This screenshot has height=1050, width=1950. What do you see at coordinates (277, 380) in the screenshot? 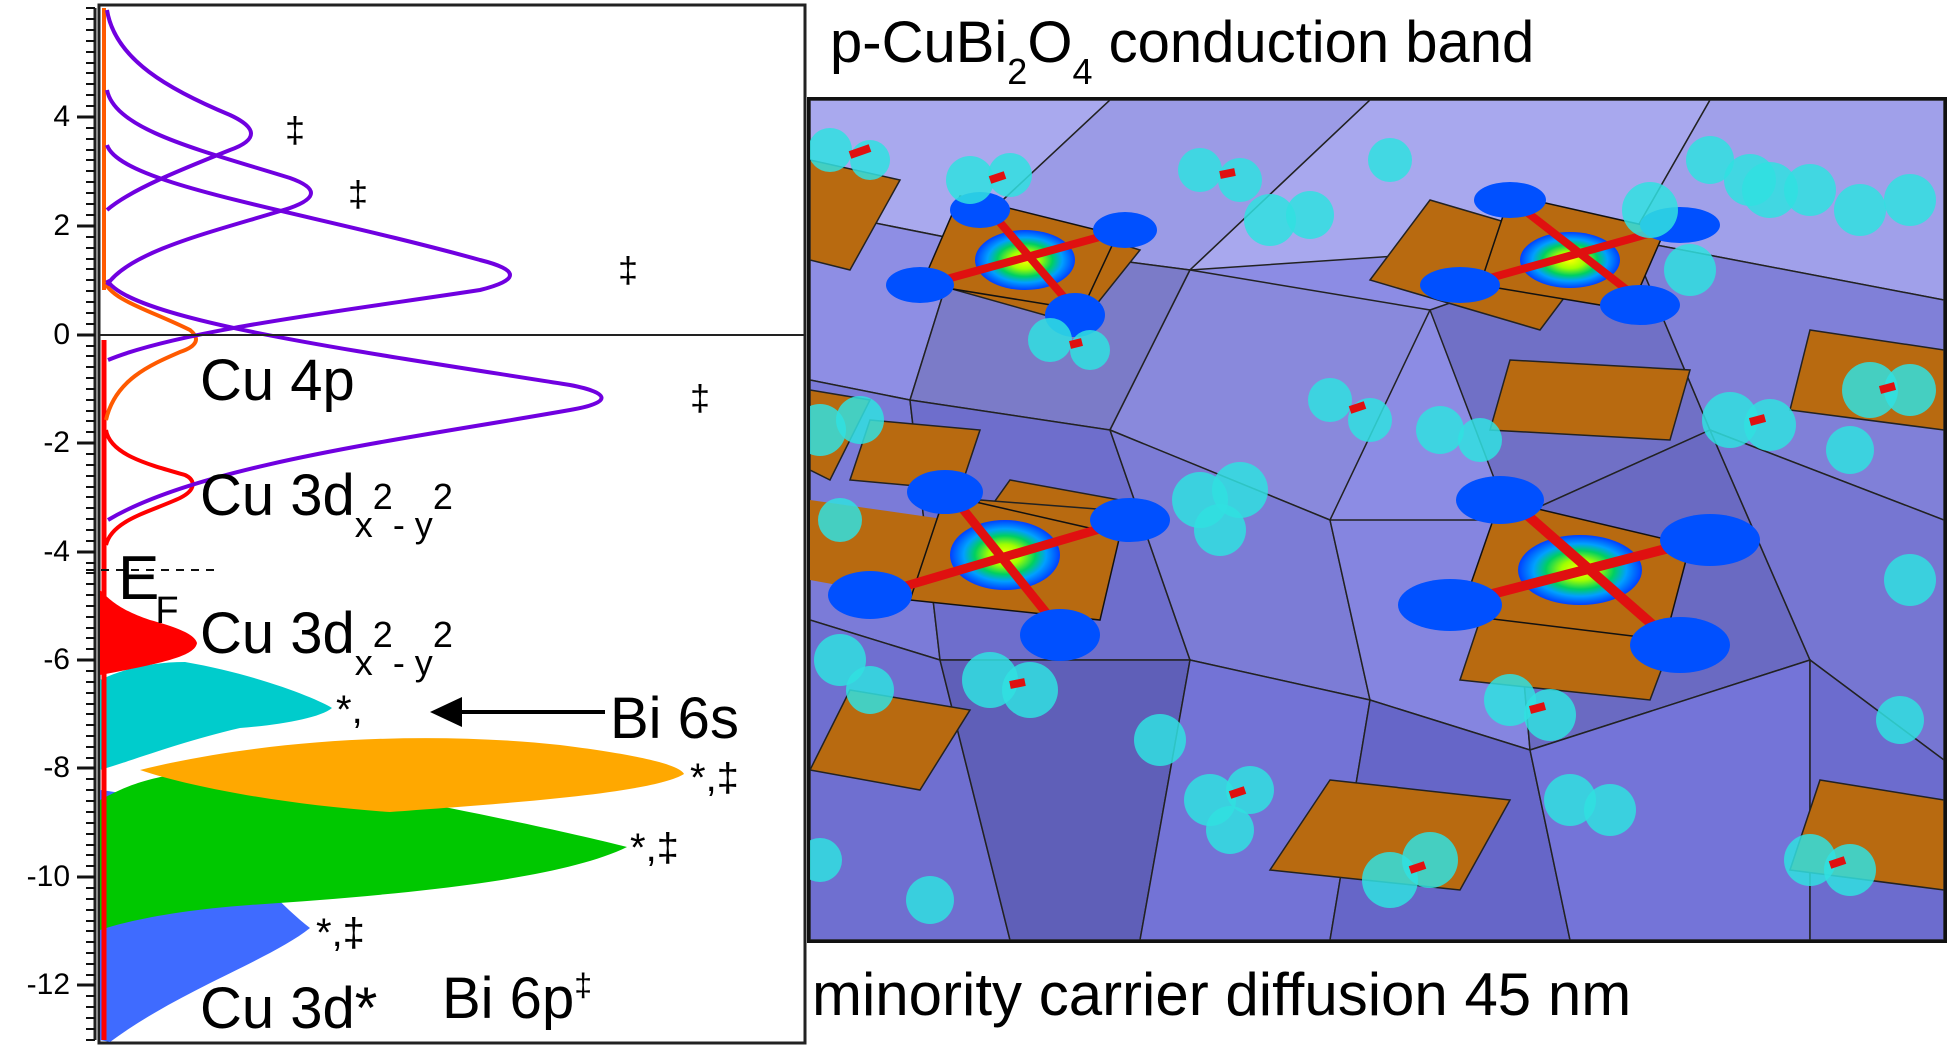
I see `label-cu4p: Cu 4p` at bounding box center [277, 380].